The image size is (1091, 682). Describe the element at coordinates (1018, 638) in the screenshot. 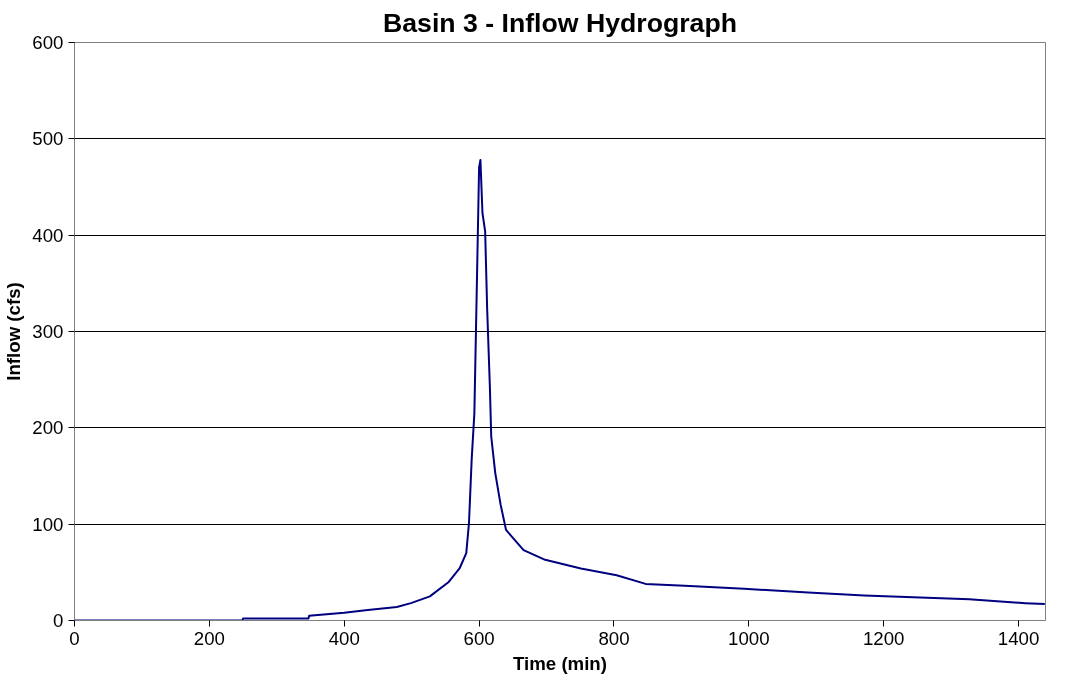

I see `x-tick-label: 1400` at that location.